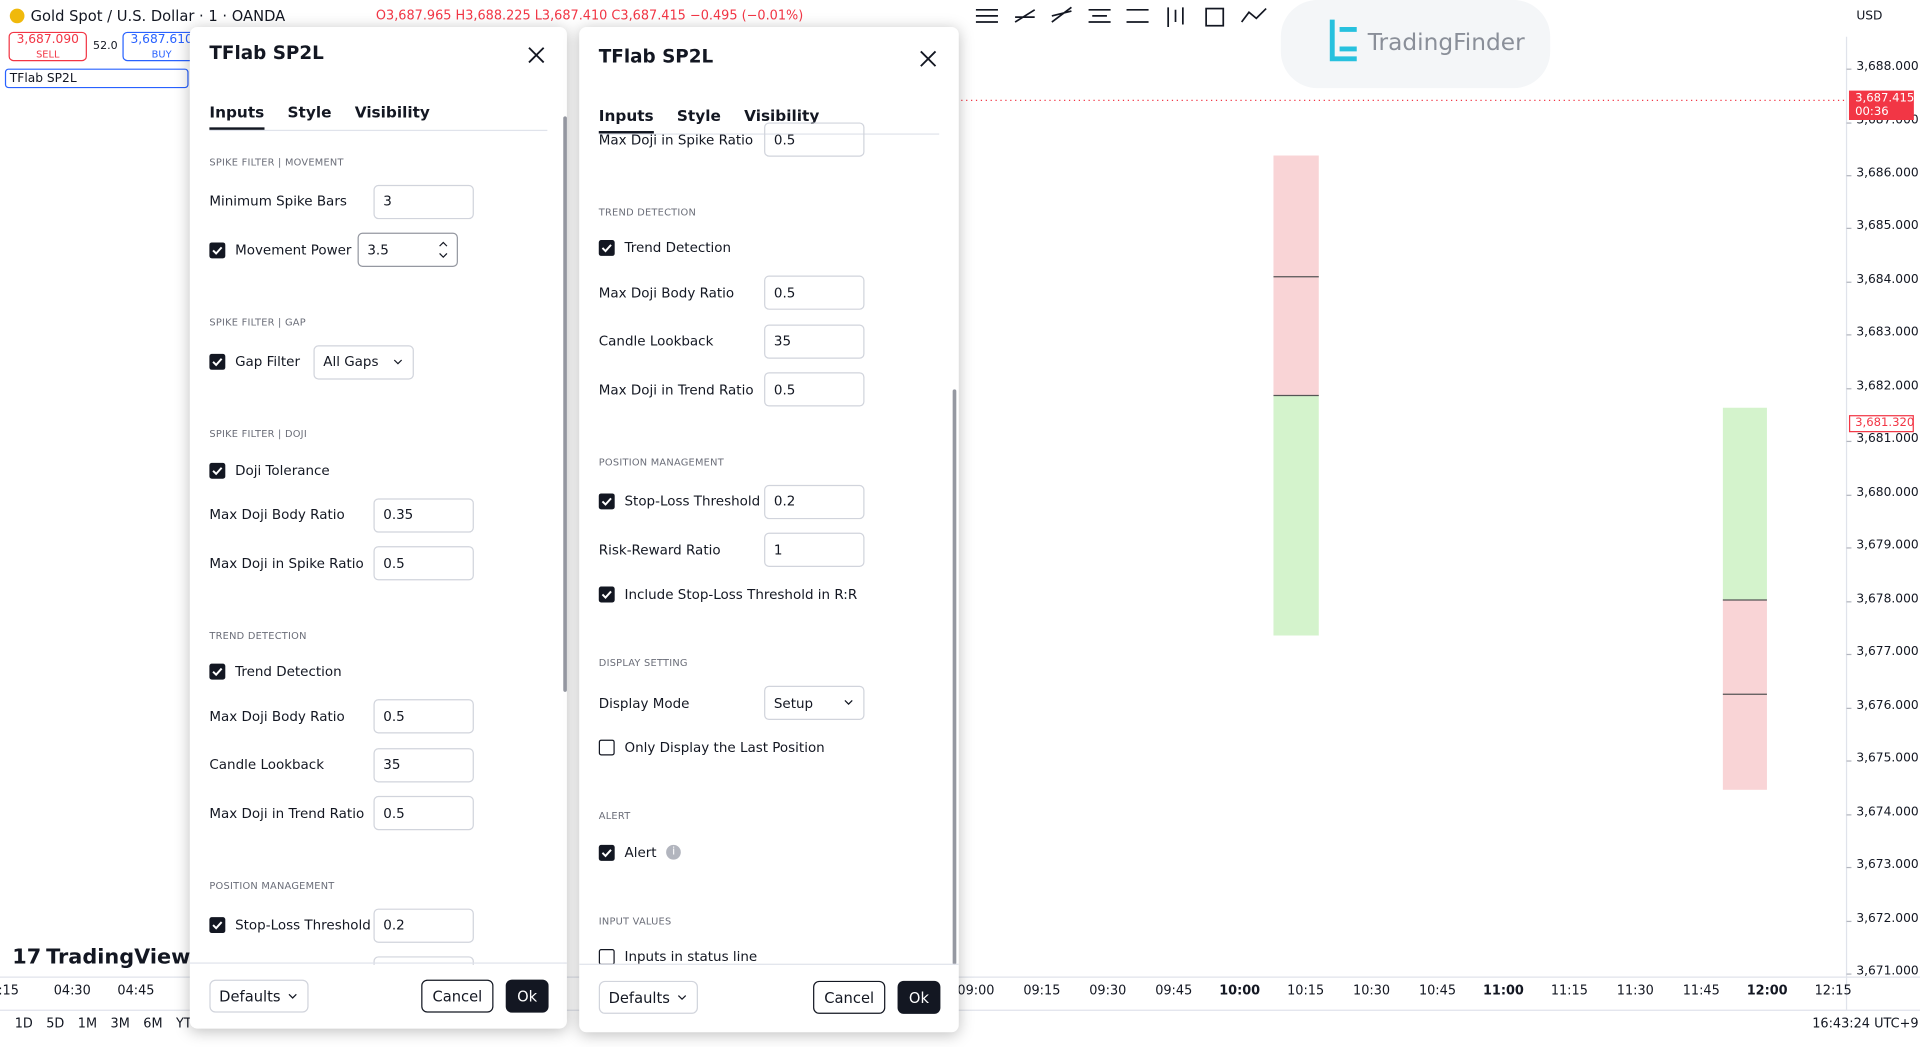 Image resolution: width=1920 pixels, height=1047 pixels. Describe the element at coordinates (47, 46) in the screenshot. I see `sell-button: 3,687.090 SELL` at that location.